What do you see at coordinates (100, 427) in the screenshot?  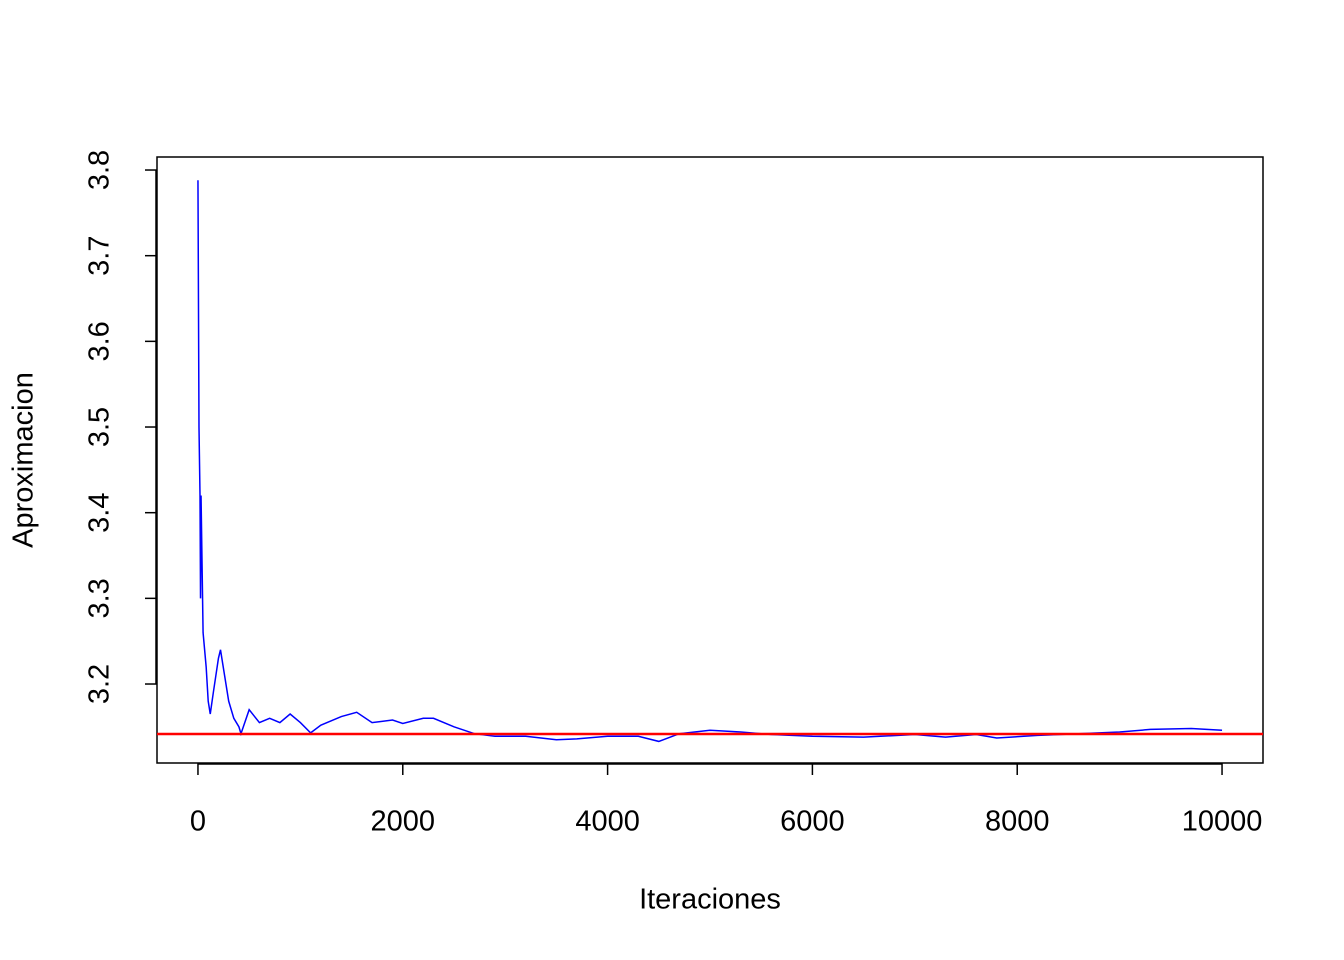 I see `y-tick-label: 3.5` at bounding box center [100, 427].